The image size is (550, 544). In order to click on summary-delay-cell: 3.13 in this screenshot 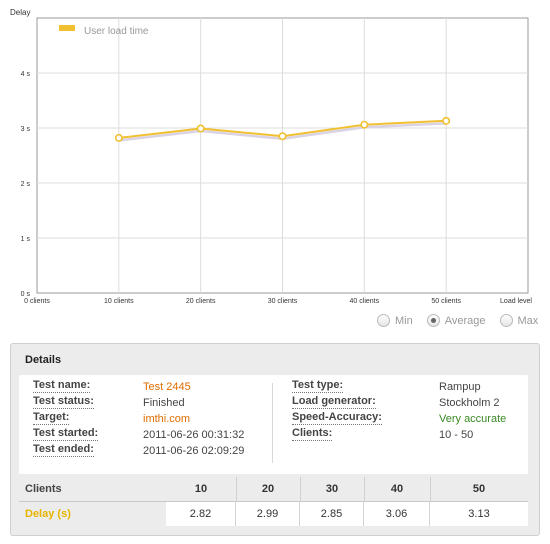, I will do `click(479, 514)`.